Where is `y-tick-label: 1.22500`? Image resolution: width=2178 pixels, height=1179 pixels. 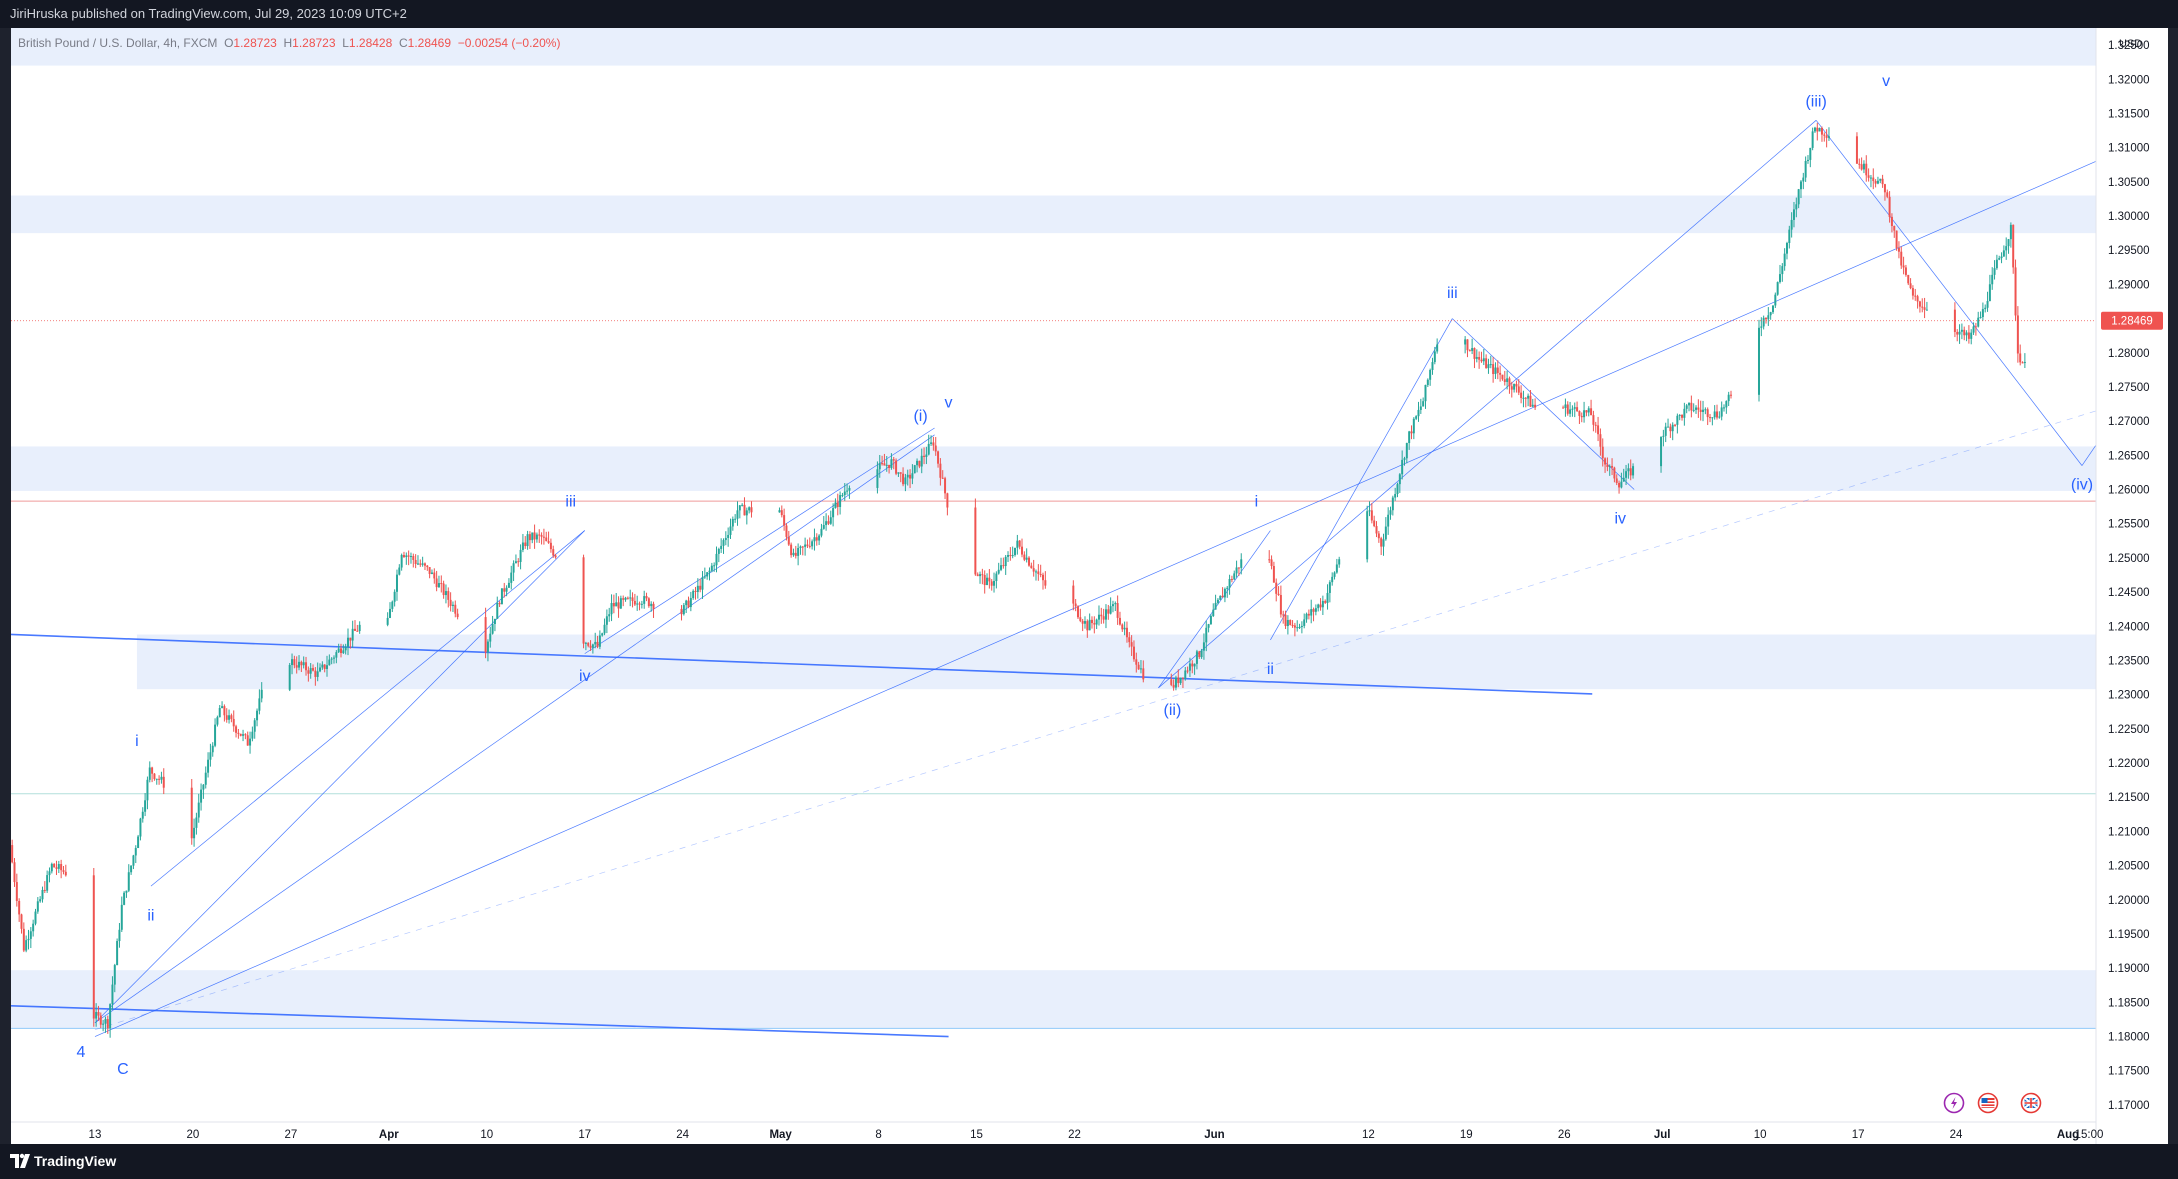 y-tick-label: 1.22500 is located at coordinates (2129, 730).